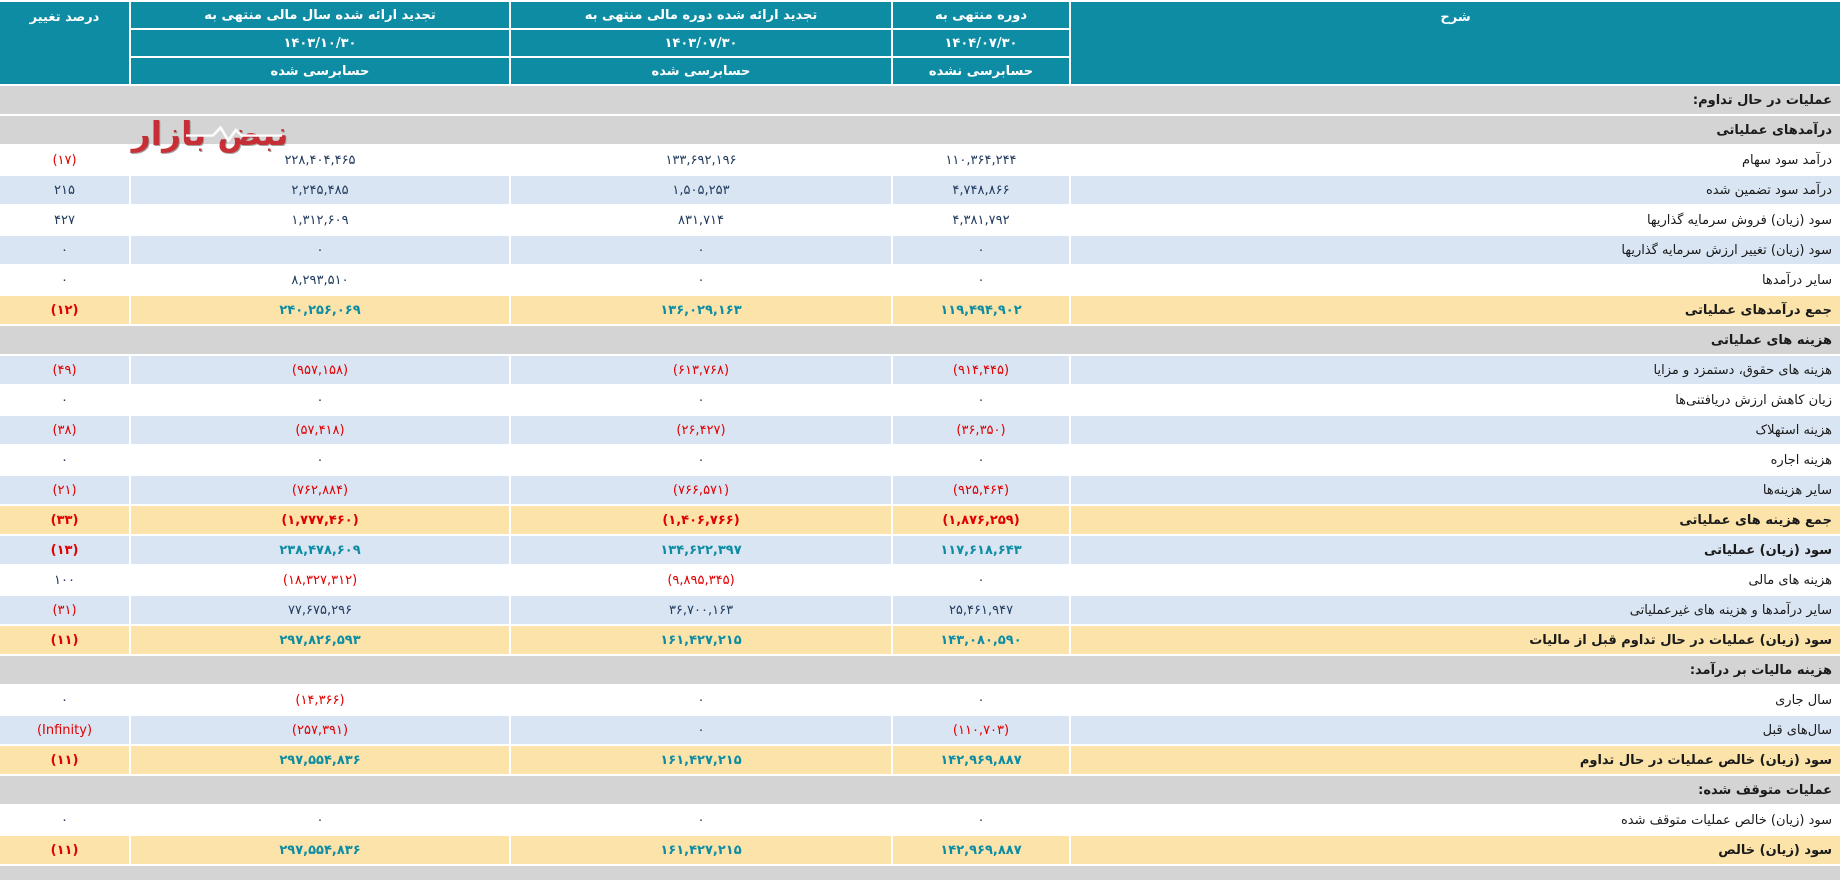 The height and width of the screenshot is (880, 1842). I want to click on row-label: سود (زیان) تغییر ارزش سرمایه گذاریها, so click(1455, 250).